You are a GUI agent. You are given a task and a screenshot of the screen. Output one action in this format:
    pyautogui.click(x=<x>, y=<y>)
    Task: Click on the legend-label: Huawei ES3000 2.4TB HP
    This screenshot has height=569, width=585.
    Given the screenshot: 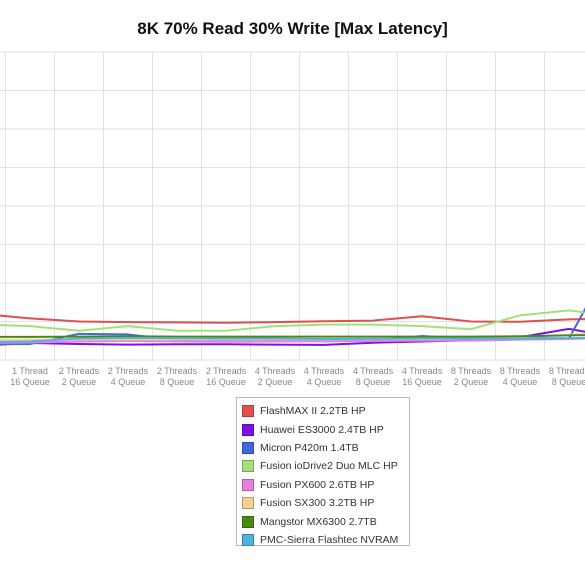 What is the action you would take?
    pyautogui.click(x=322, y=429)
    